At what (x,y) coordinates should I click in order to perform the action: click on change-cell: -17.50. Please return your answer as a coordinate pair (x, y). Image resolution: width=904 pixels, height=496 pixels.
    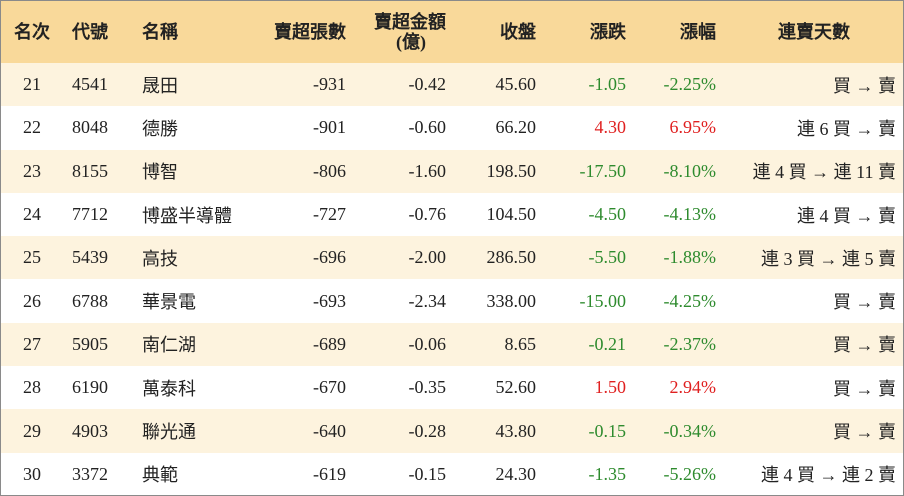
    Looking at the image, I should click on (589, 171).